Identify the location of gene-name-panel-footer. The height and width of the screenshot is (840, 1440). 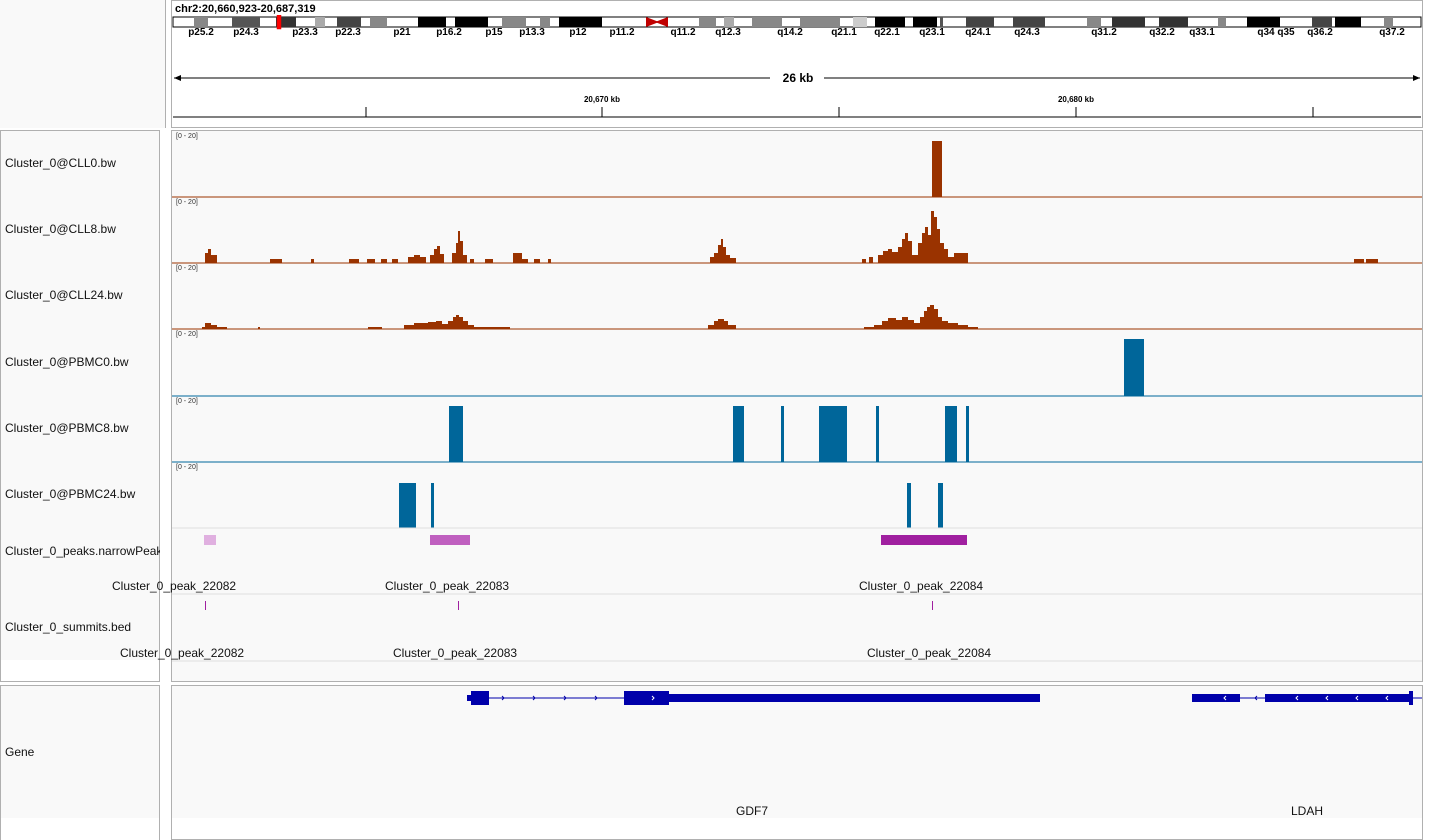
(80, 829).